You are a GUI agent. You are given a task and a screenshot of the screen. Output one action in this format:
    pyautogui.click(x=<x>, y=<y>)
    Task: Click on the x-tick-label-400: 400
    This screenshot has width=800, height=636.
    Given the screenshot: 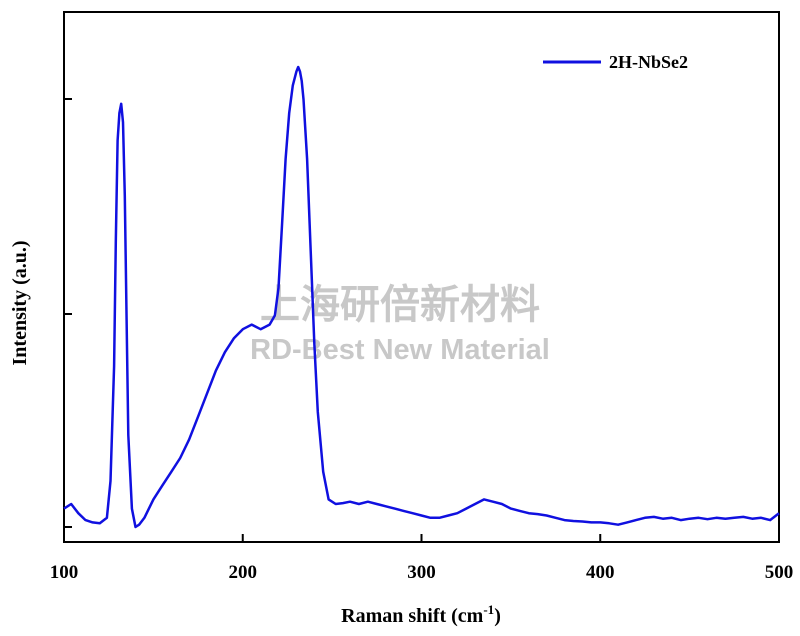 What is the action you would take?
    pyautogui.click(x=600, y=572)
    